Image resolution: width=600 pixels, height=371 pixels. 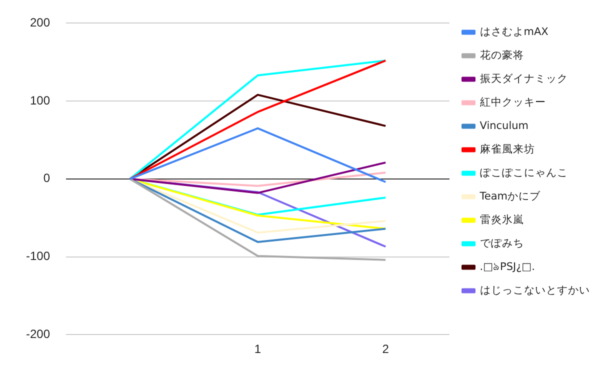 I want to click on x-tick-label: 1, so click(x=258, y=349).